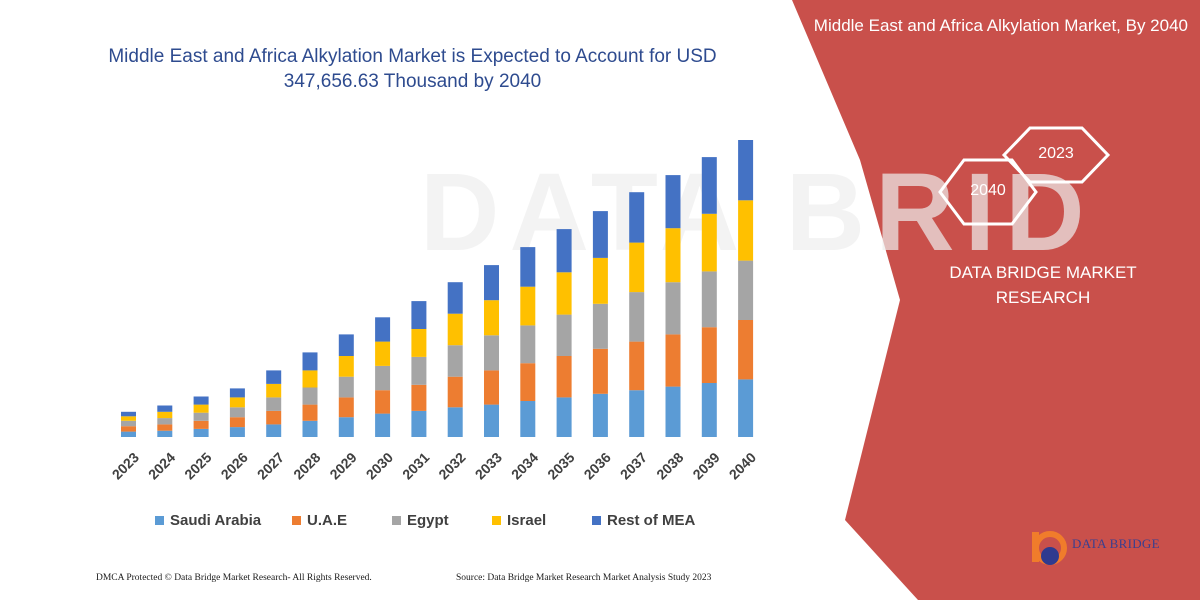 The width and height of the screenshot is (1200, 600). I want to click on x-tick-label: 2025, so click(197, 465).